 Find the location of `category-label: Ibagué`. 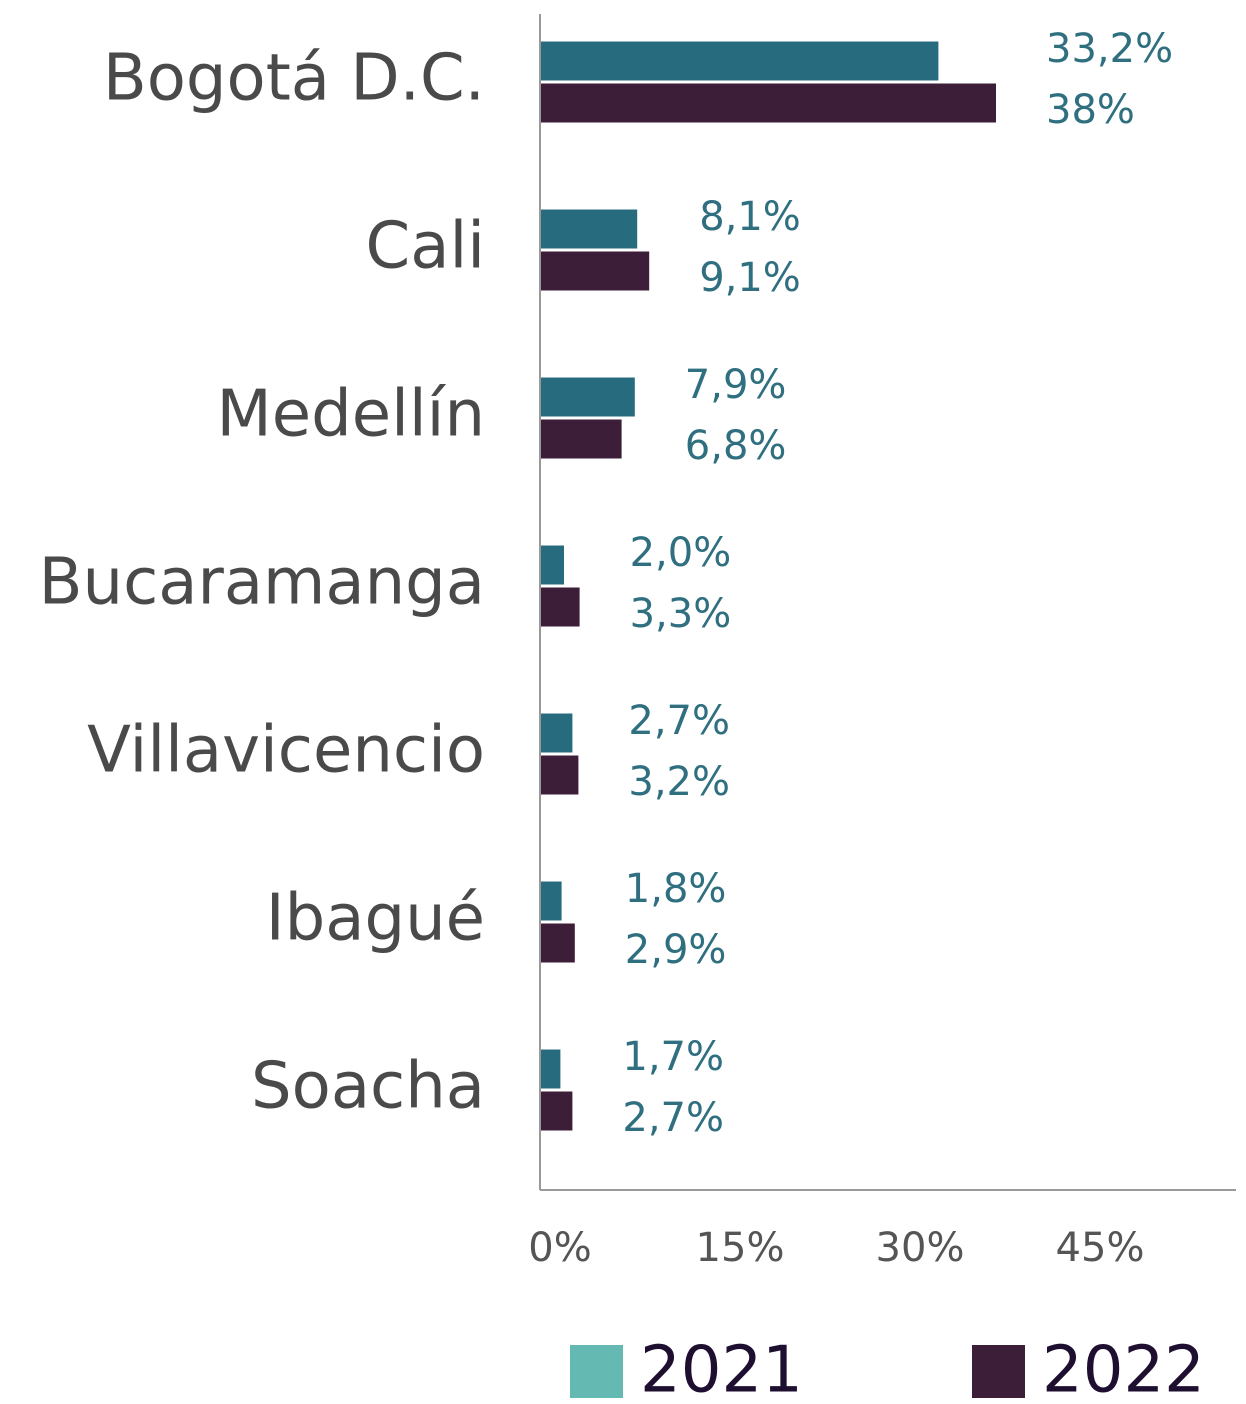

category-label: Ibagué is located at coordinates (375, 919).